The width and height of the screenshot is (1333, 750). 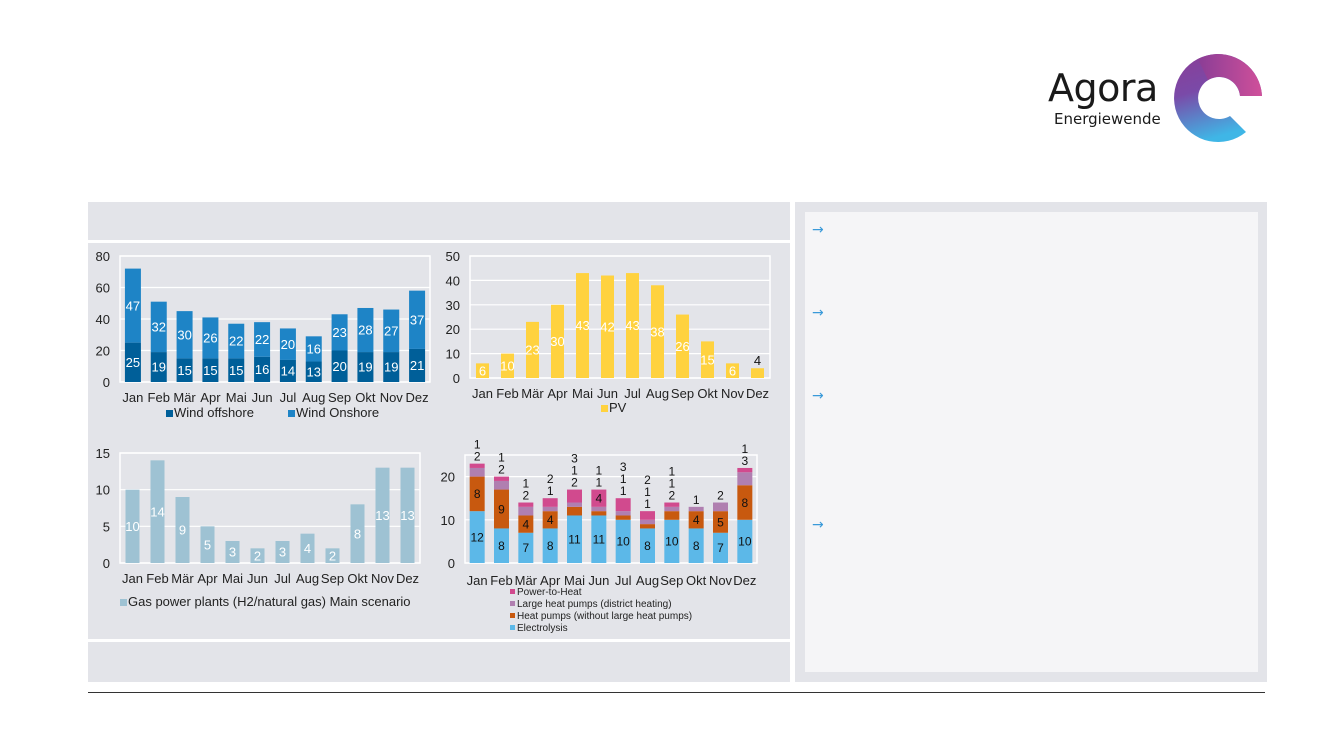 What do you see at coordinates (542, 628) in the screenshot?
I see `legend-label: Electrolysis` at bounding box center [542, 628].